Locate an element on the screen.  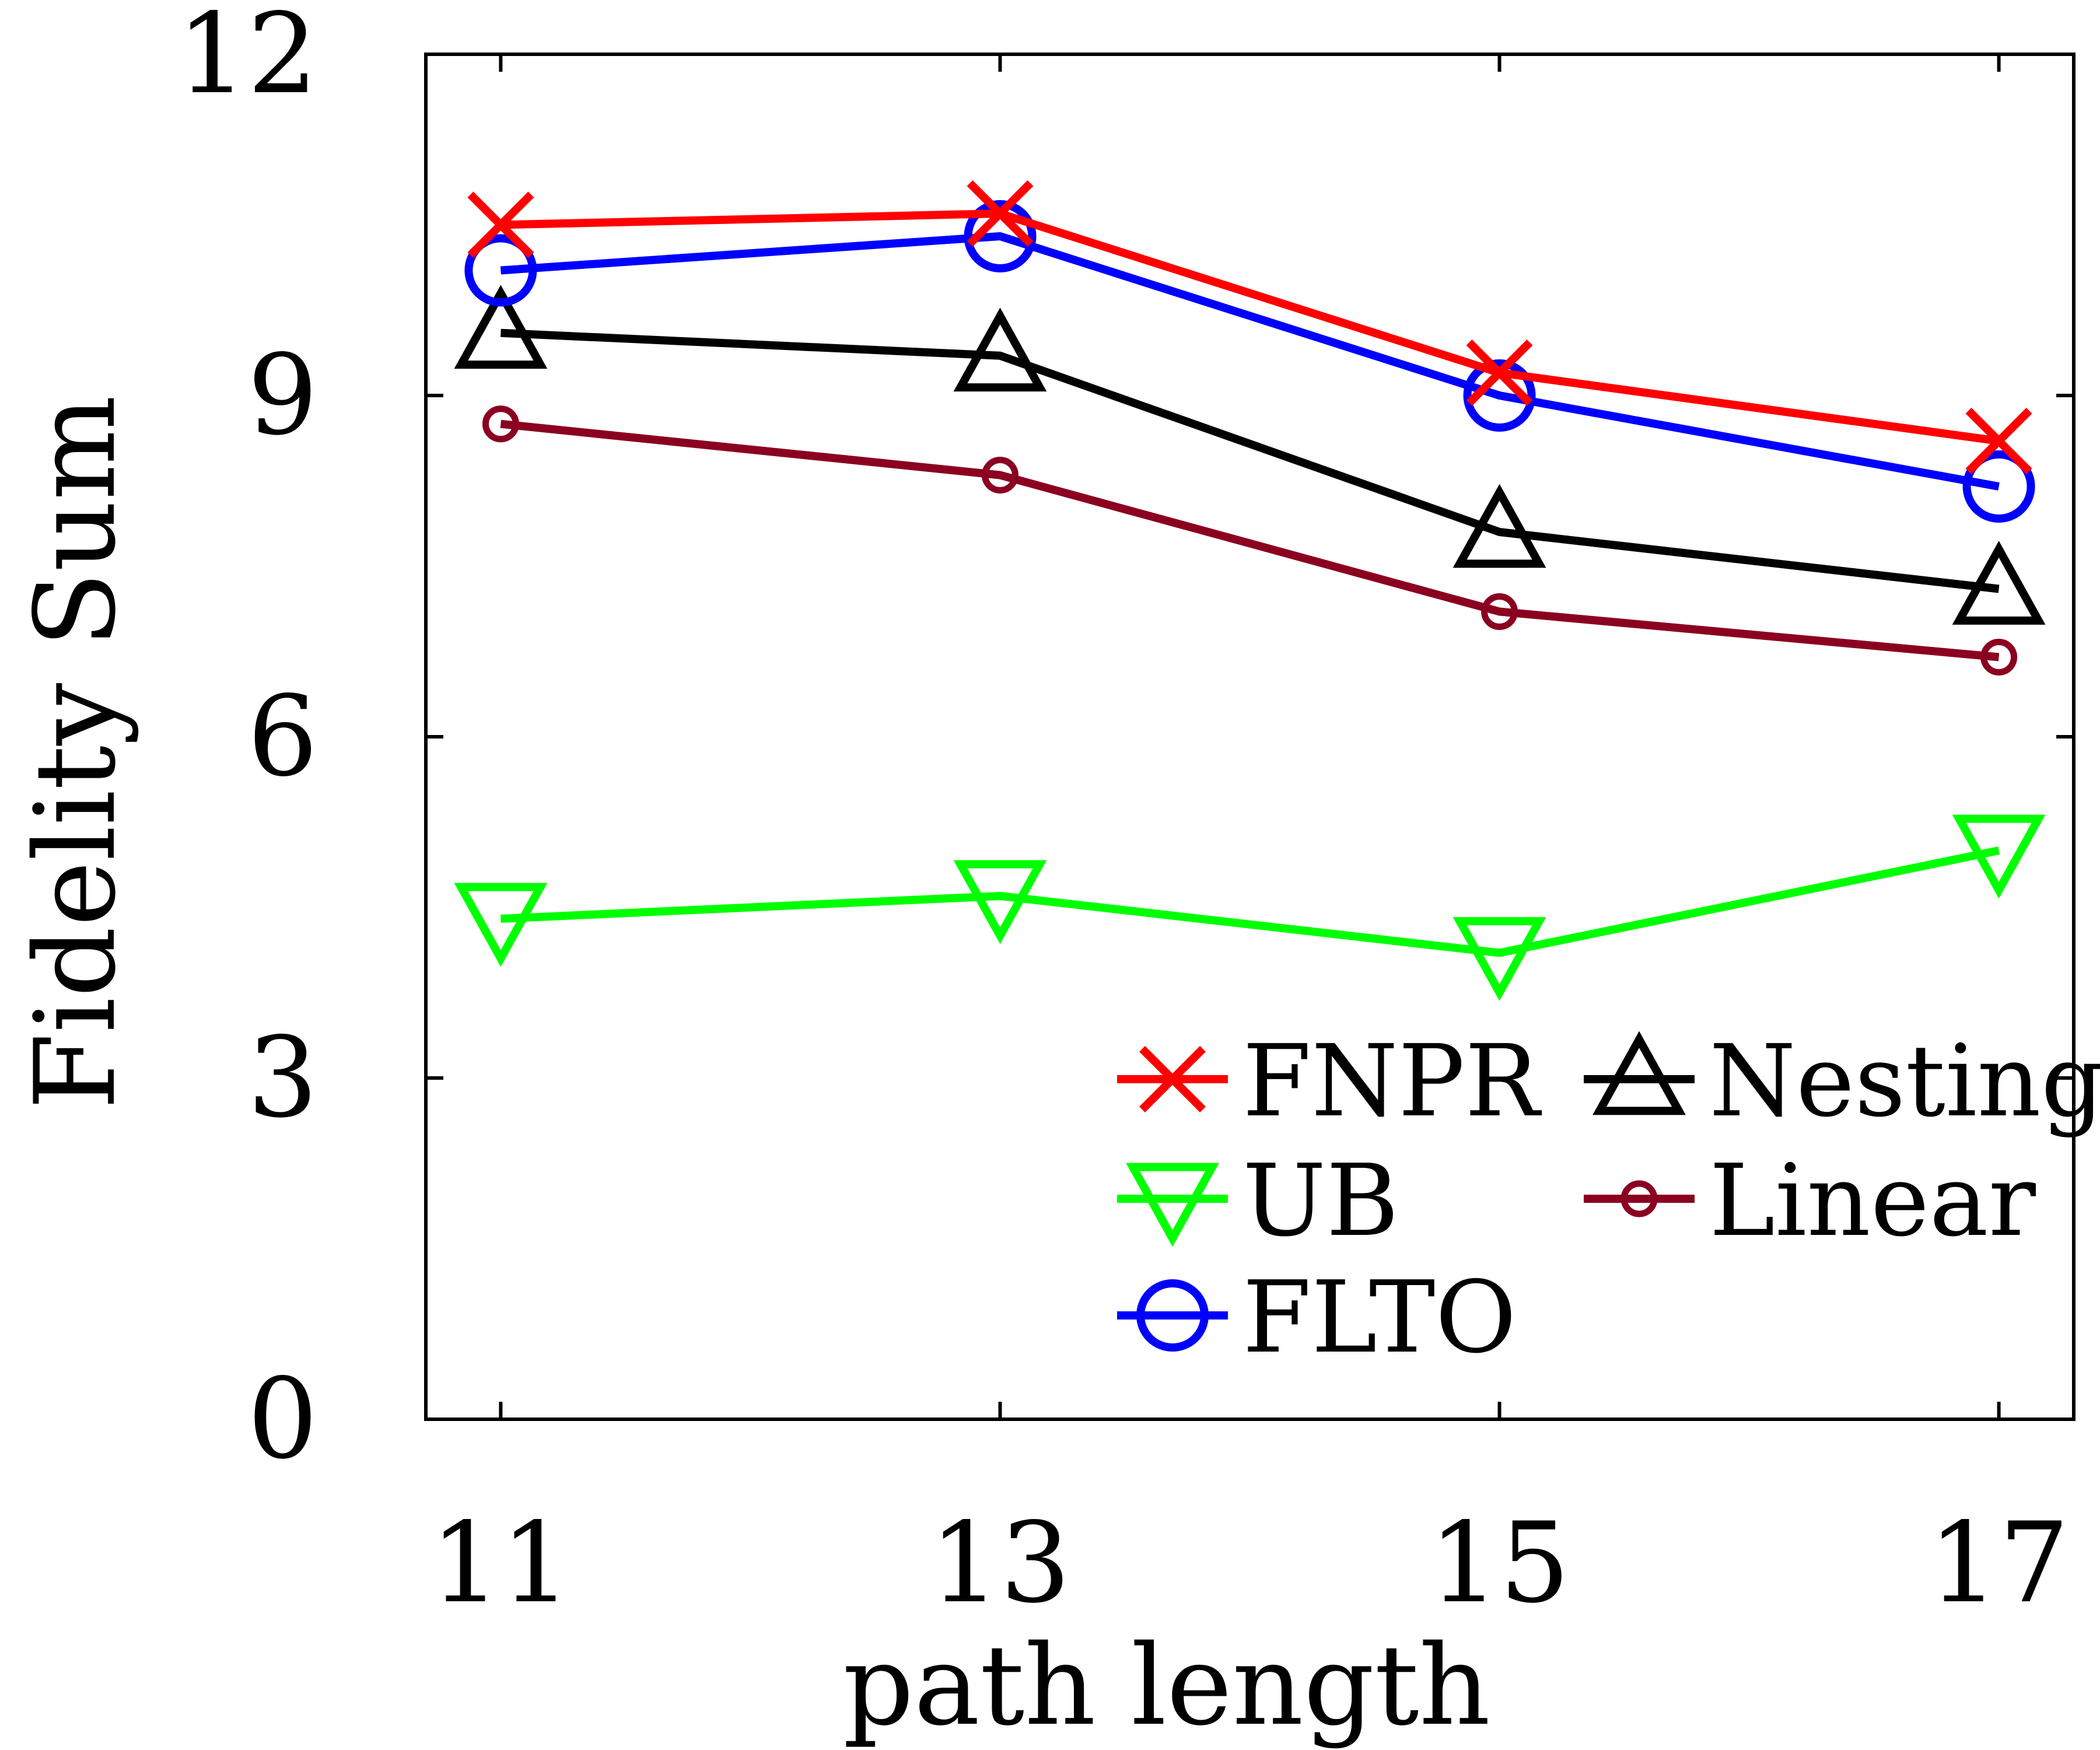
legend: FNPR Nesting UB Linear FLTO is located at coordinates (1608, 1200).